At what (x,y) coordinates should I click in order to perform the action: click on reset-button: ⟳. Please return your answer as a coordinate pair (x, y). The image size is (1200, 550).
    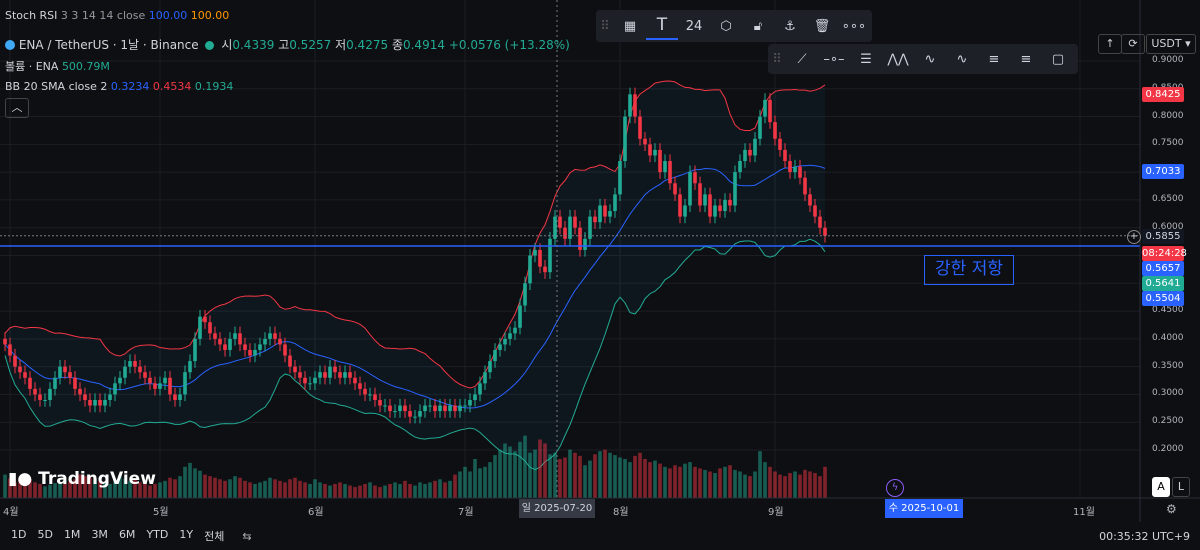
    Looking at the image, I should click on (1133, 44).